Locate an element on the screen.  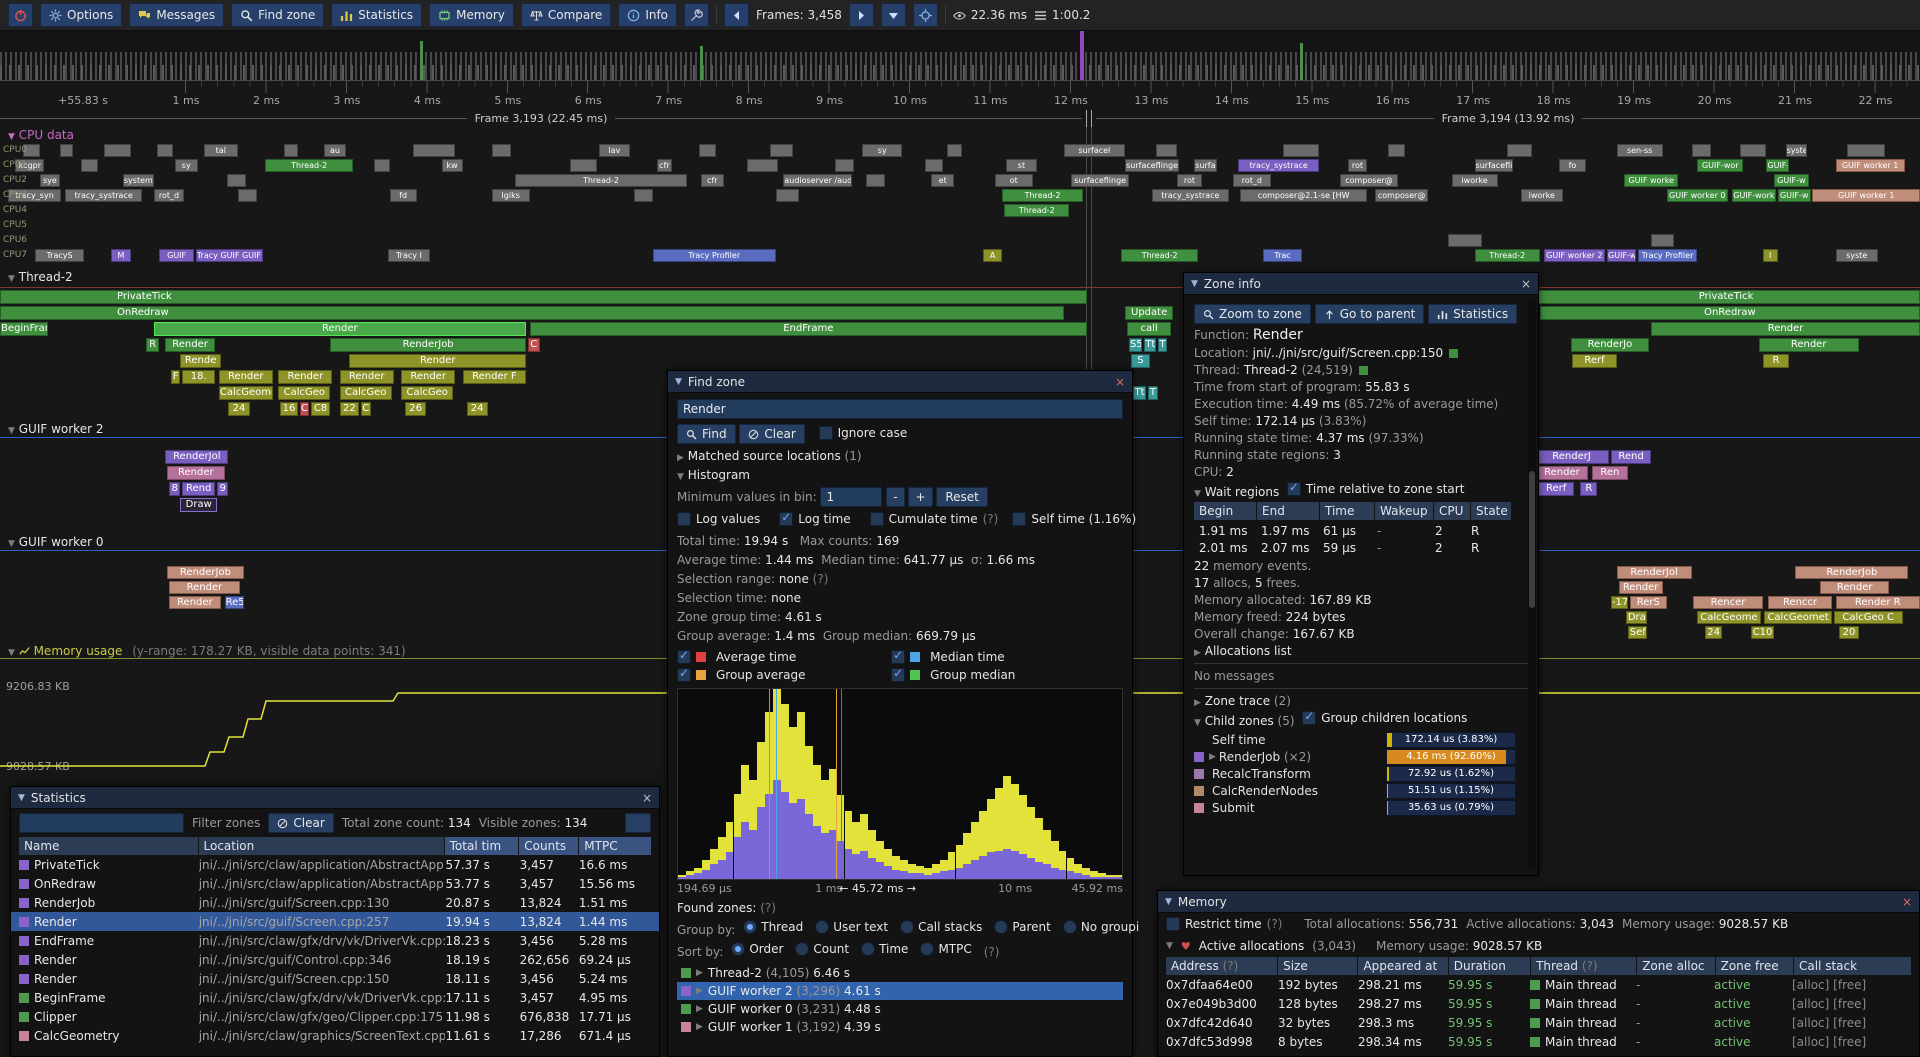
zone-source-location: jni/../jni/src/guif/Screen.cpp:150 is located at coordinates (1348, 353).